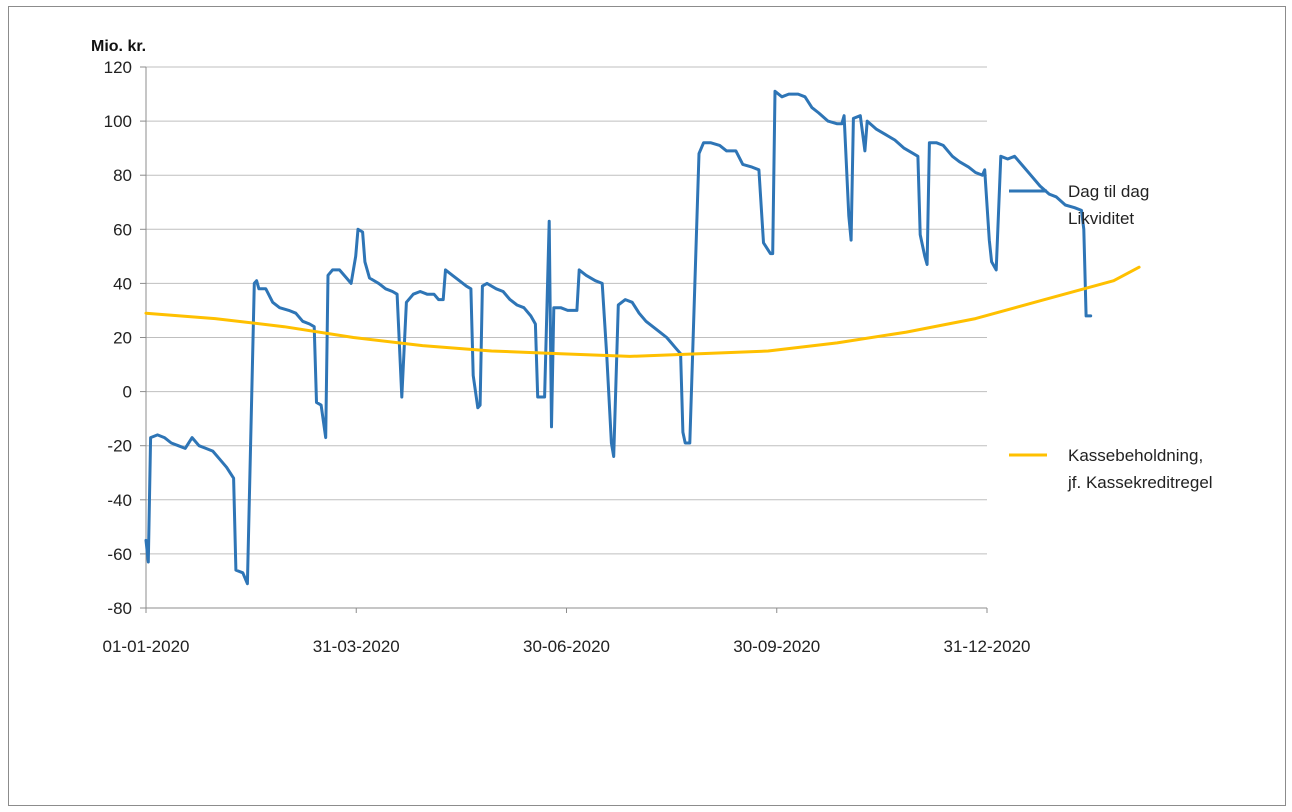 Image resolution: width=1292 pixels, height=812 pixels. Describe the element at coordinates (122, 229) in the screenshot. I see `y-tick-label: 60` at that location.